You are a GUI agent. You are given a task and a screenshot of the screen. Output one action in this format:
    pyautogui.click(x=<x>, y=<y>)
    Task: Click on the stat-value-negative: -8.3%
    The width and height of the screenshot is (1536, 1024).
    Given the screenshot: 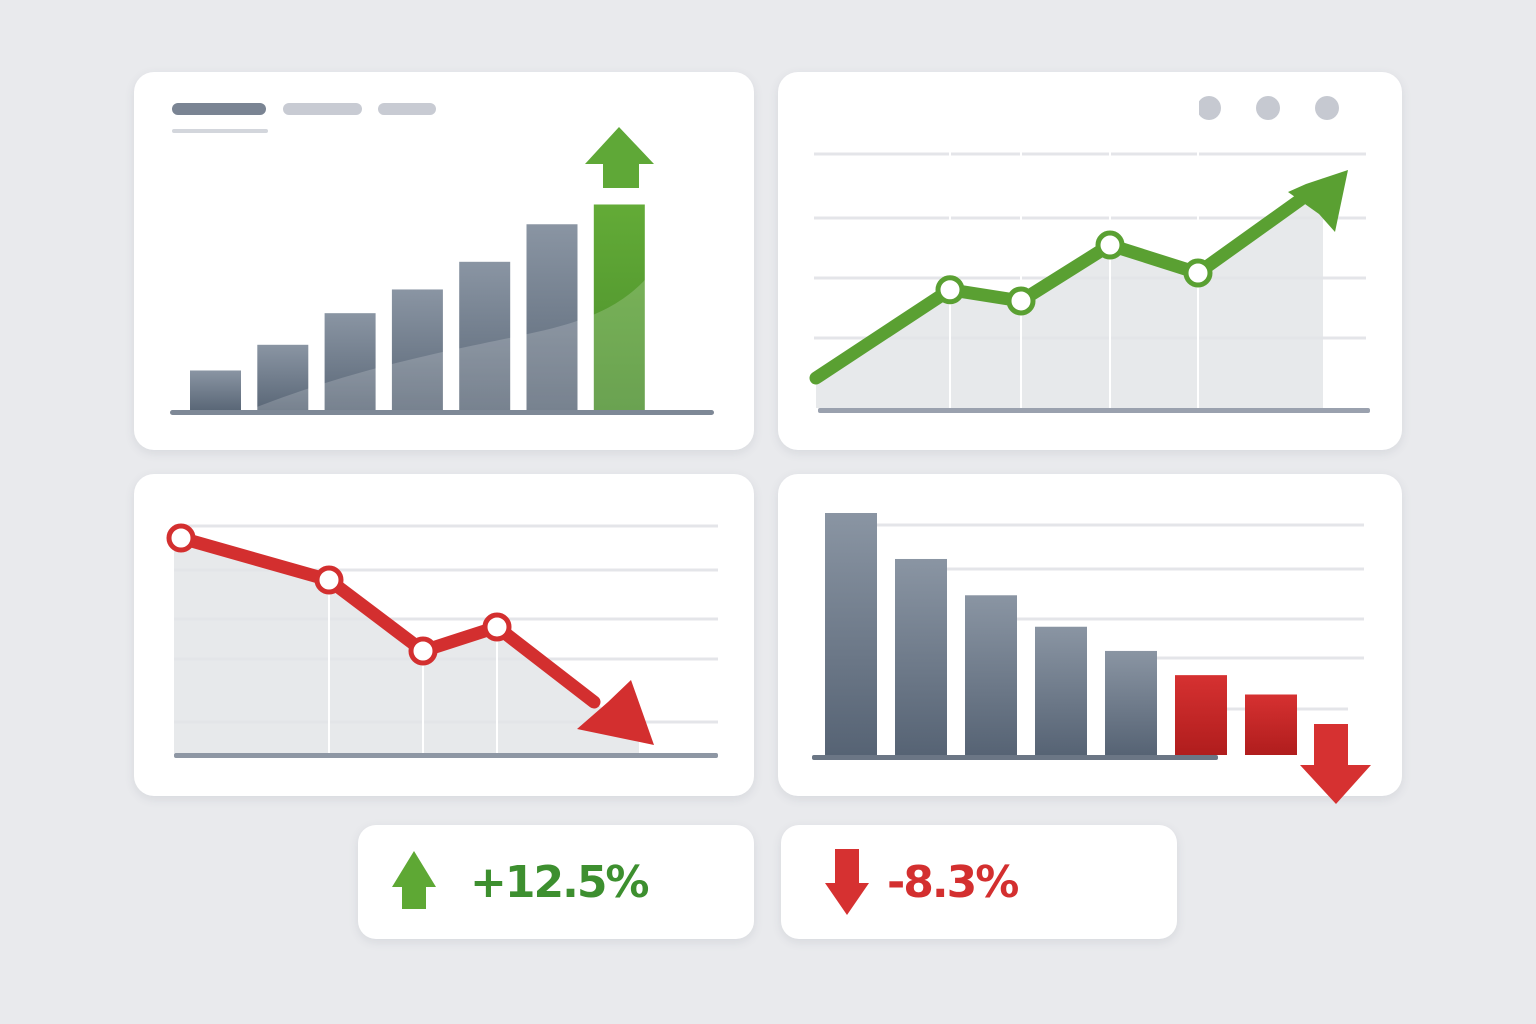 What is the action you would take?
    pyautogui.click(x=953, y=882)
    